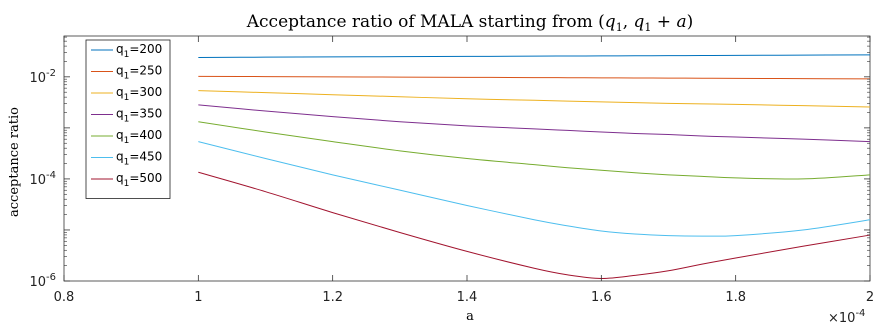 The image size is (875, 325). Describe the element at coordinates (332, 297) in the screenshot. I see `x-tick-label: 1.2` at that location.